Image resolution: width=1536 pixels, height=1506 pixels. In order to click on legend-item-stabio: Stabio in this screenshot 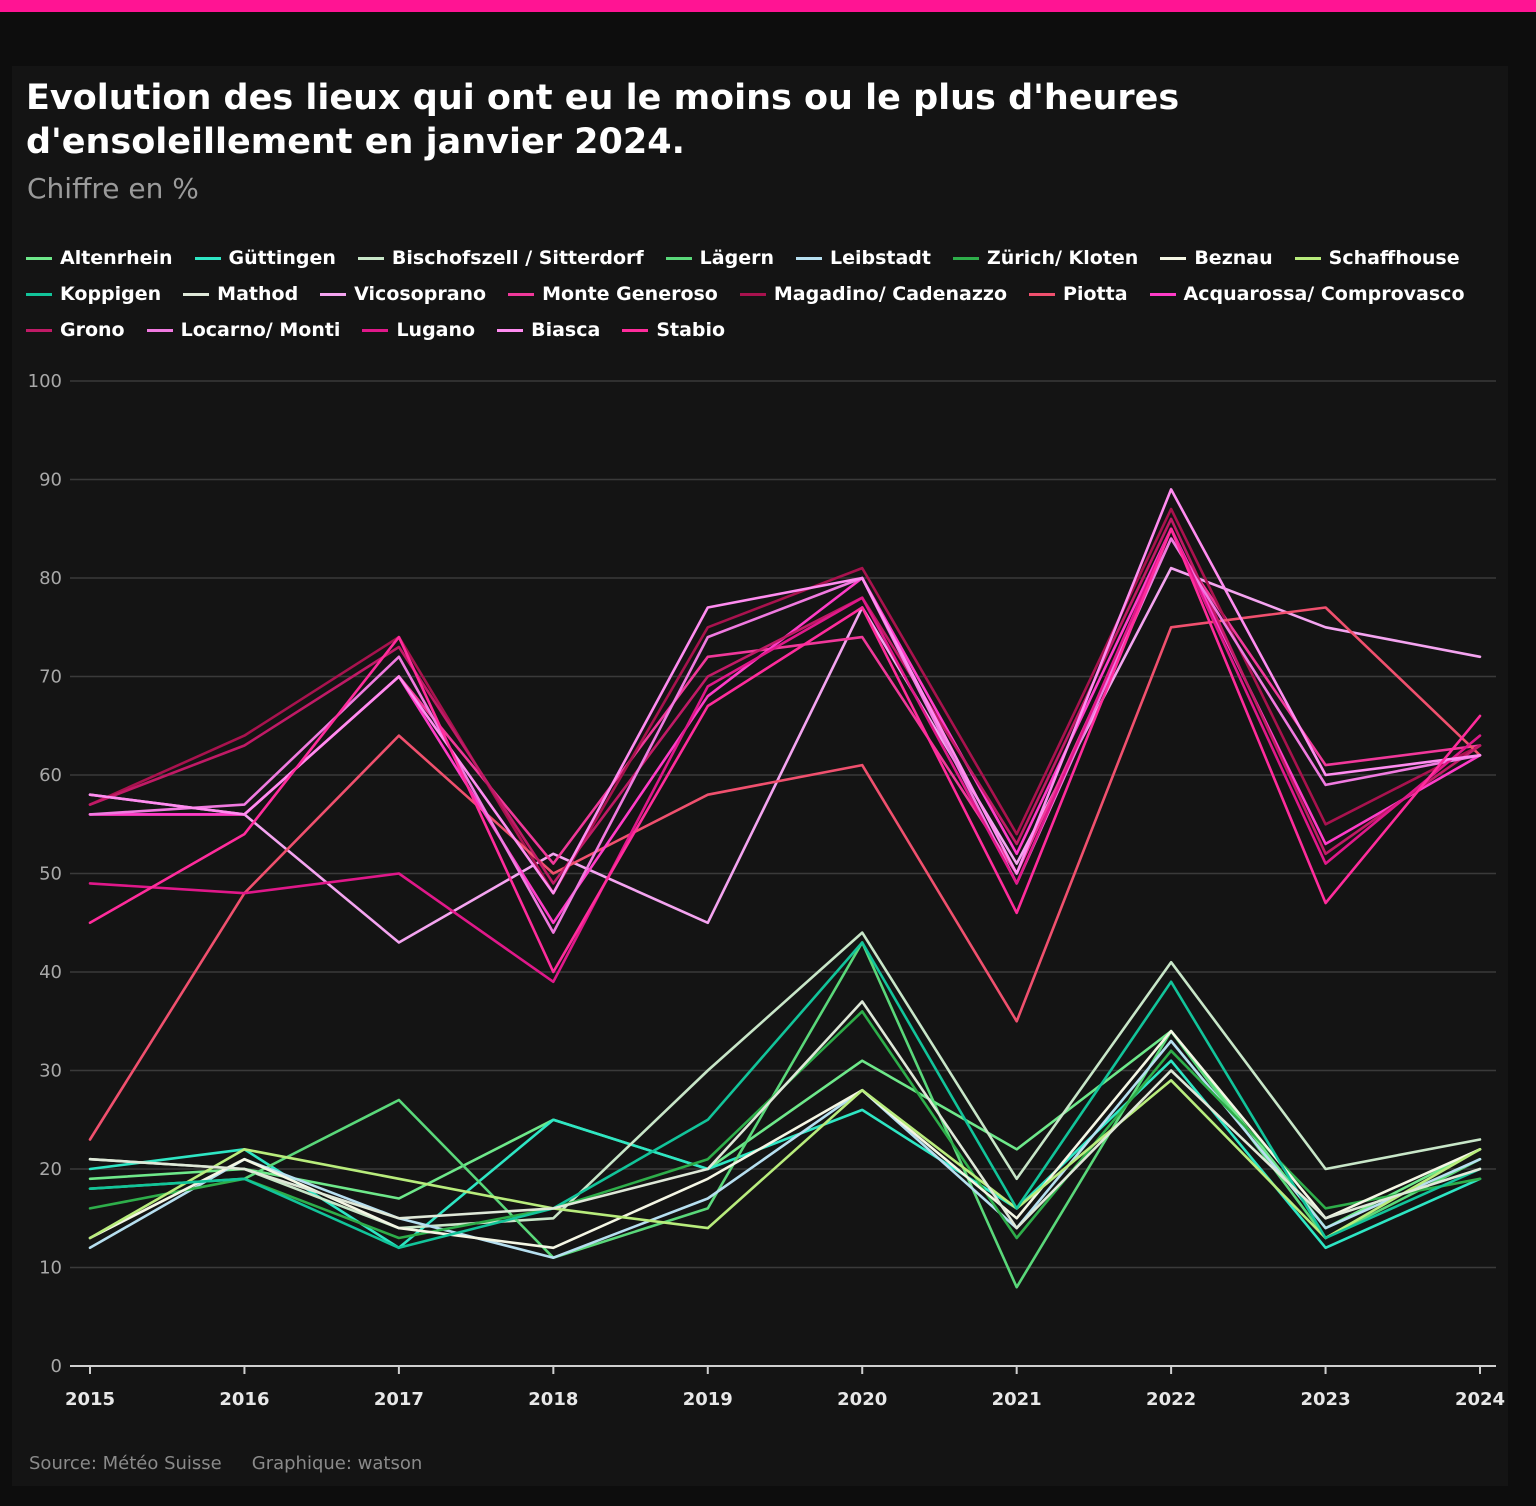, I will do `click(673, 330)`.